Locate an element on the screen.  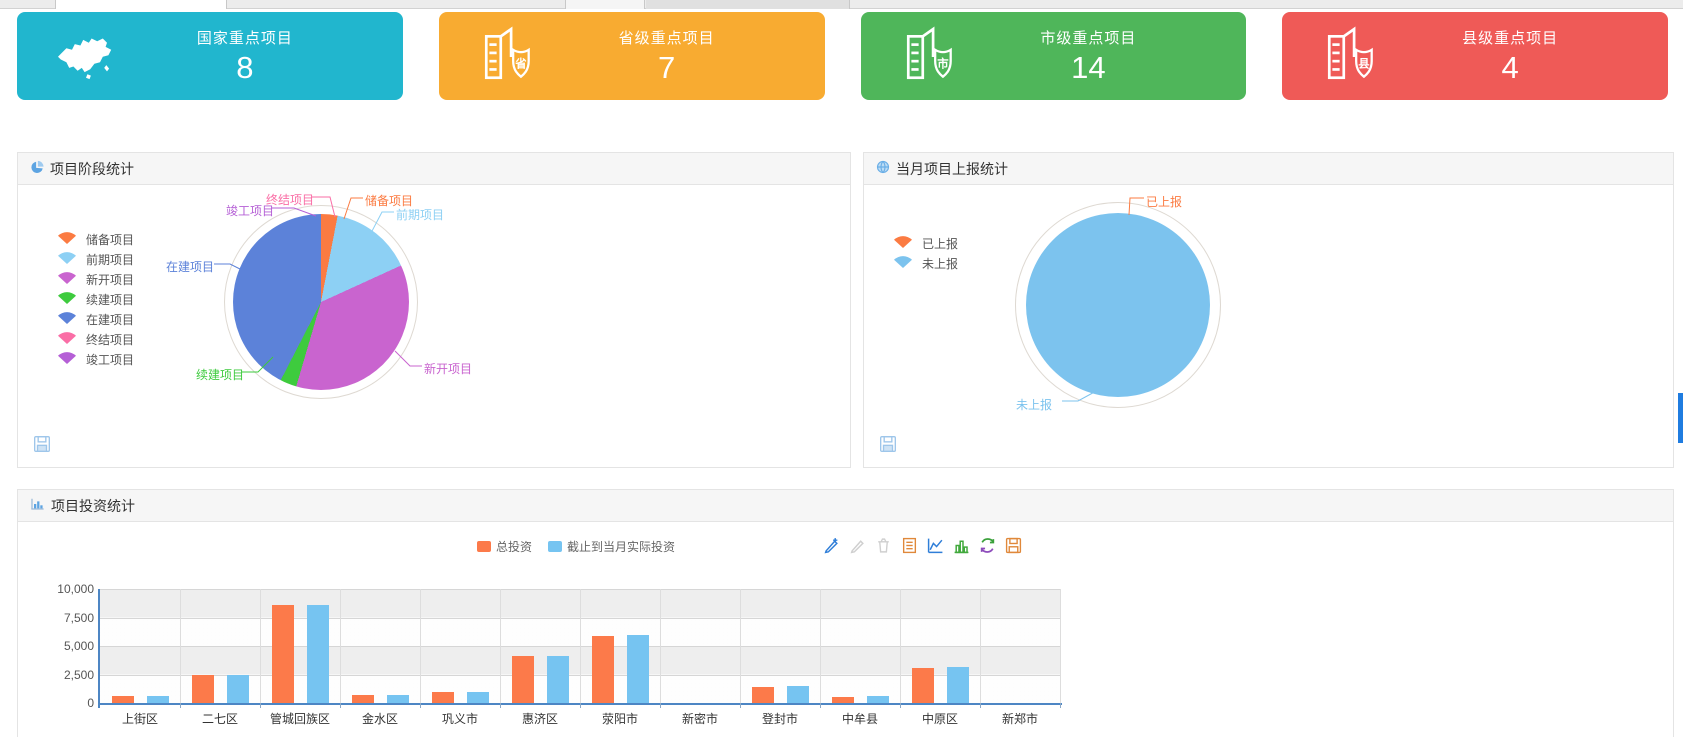
legend-item: 储备项目 is located at coordinates (95, 239).